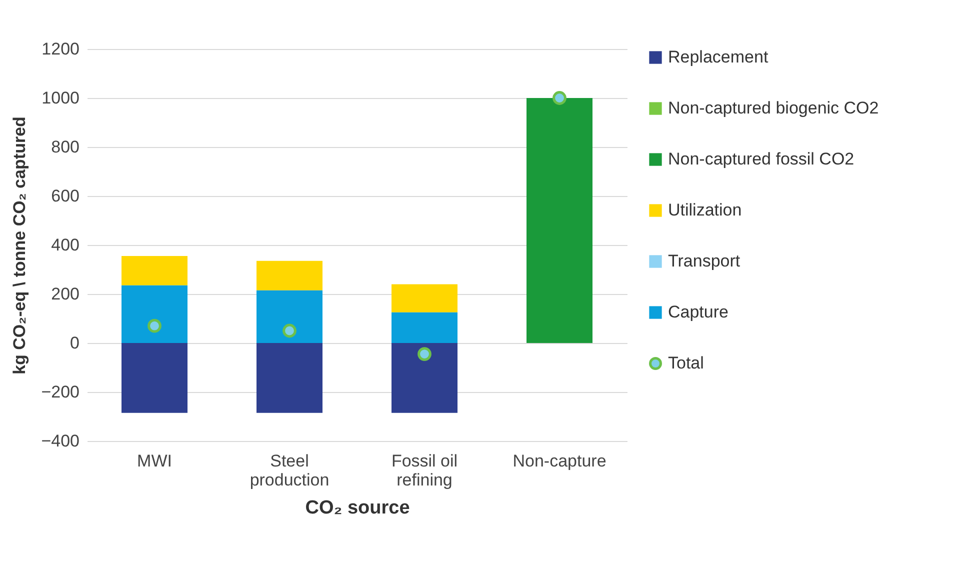 The width and height of the screenshot is (960, 565). Describe the element at coordinates (290, 471) in the screenshot. I see `x-tick-label: Steel production` at that location.